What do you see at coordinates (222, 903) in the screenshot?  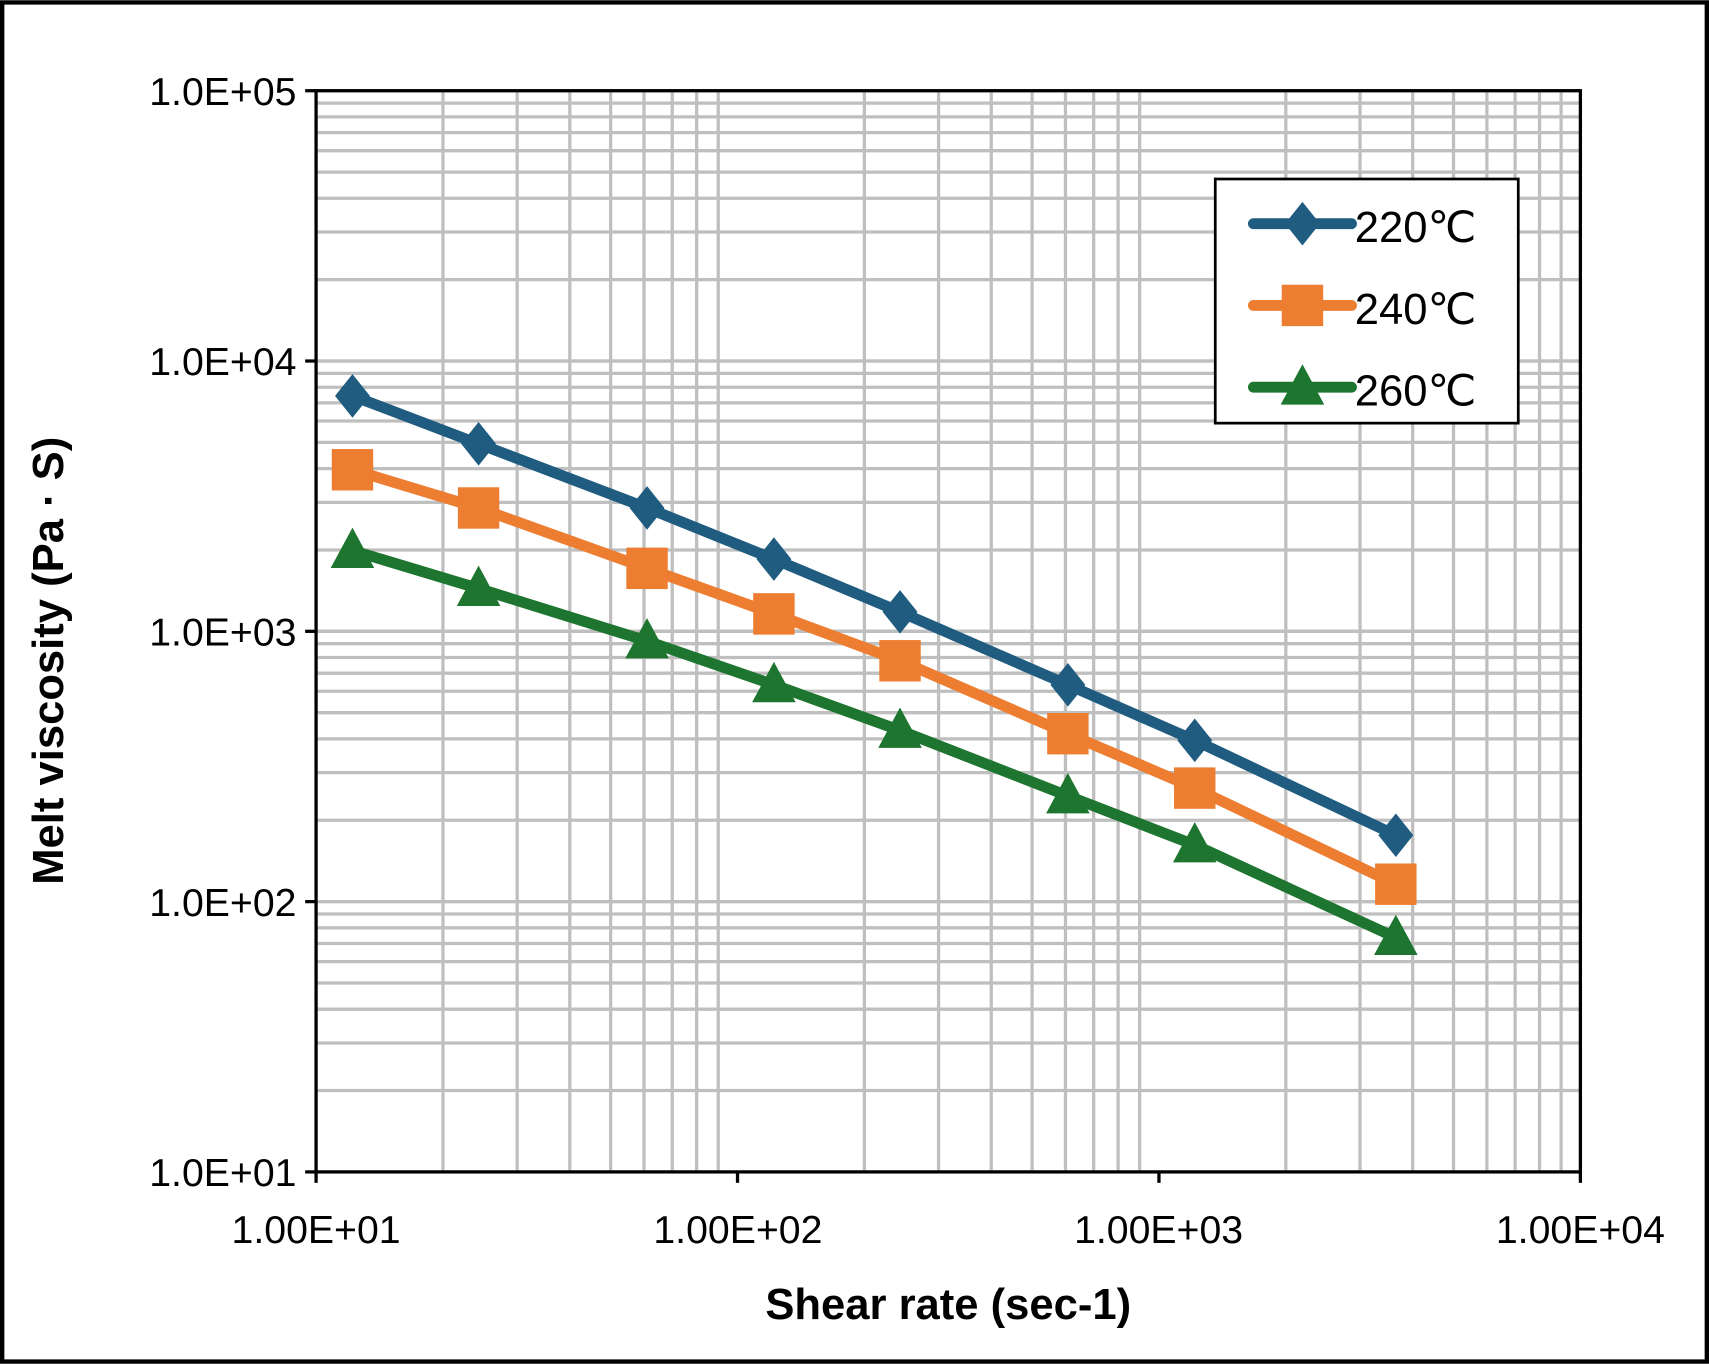 I see `y-tick-label: 1.0E+02` at bounding box center [222, 903].